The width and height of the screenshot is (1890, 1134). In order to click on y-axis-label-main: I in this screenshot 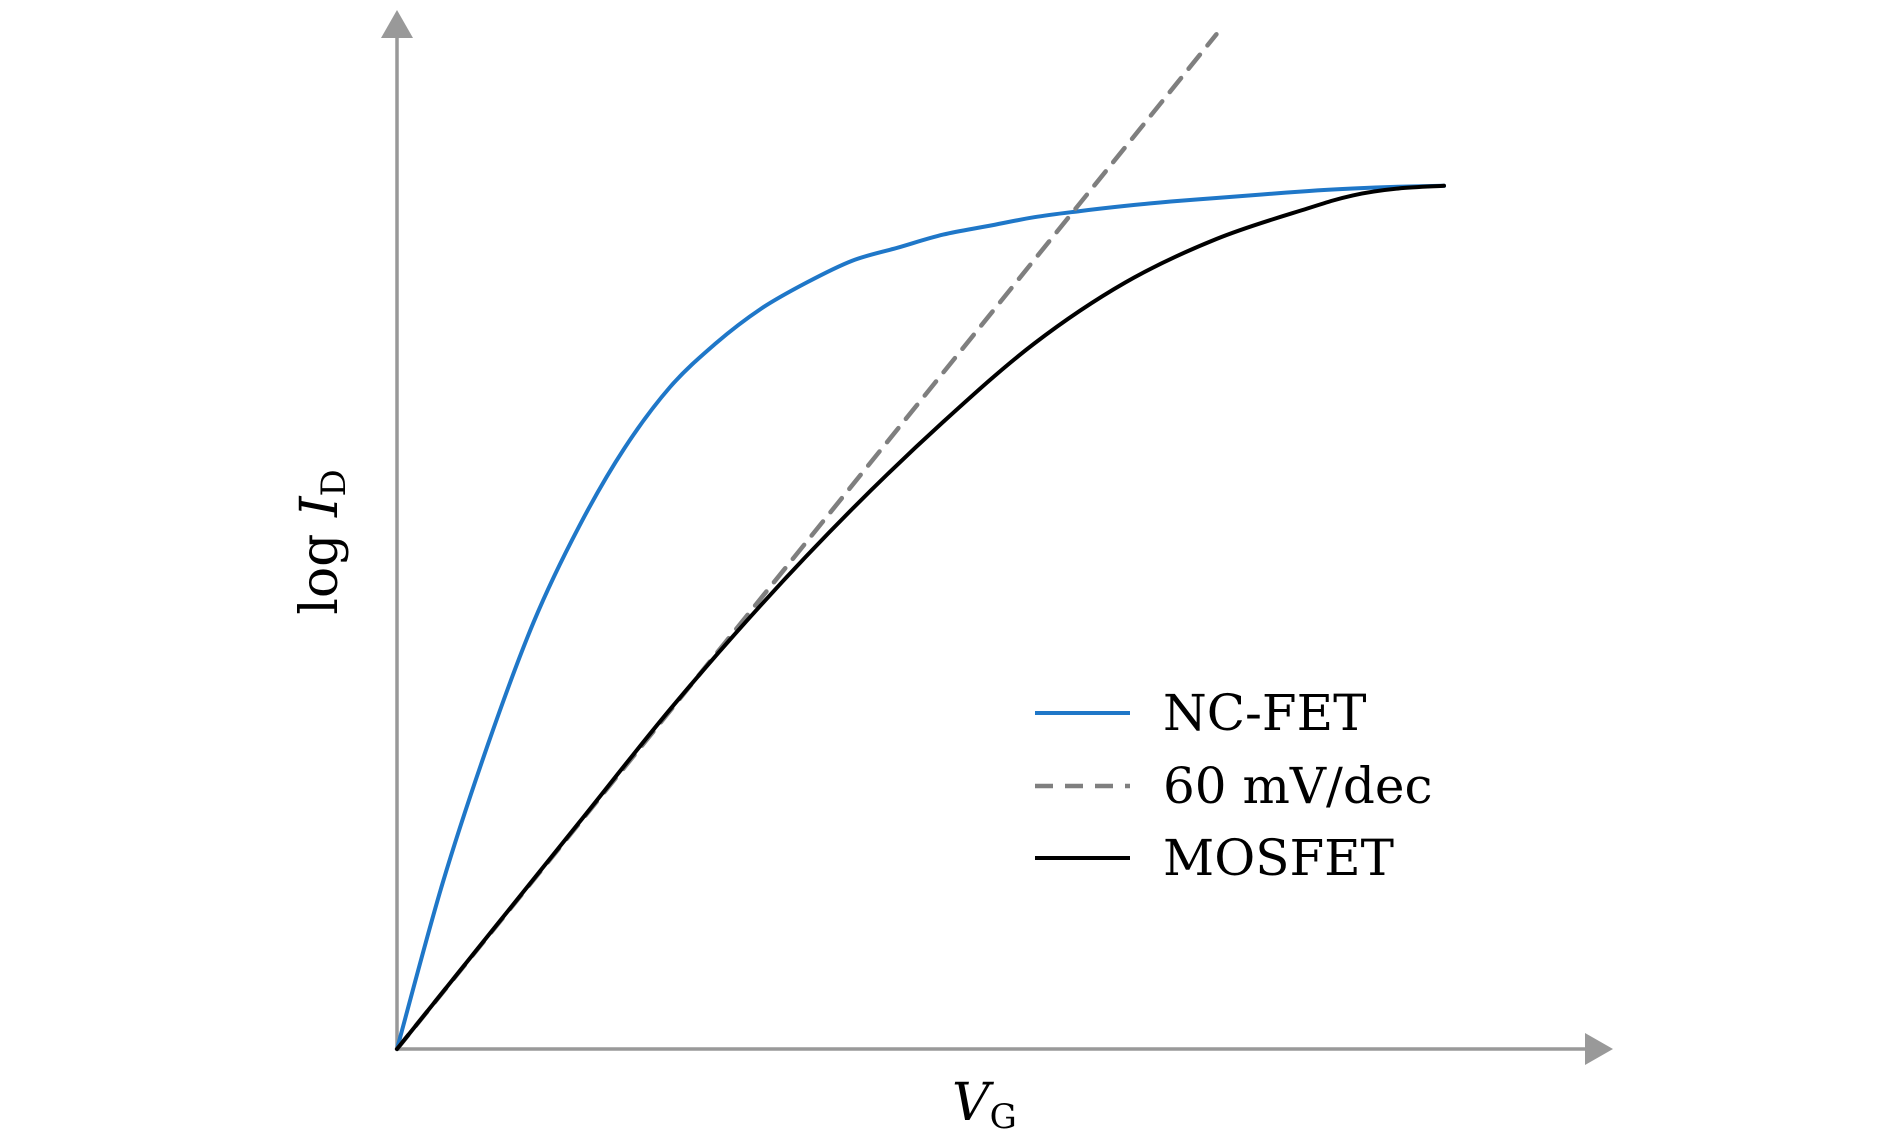, I will do `click(320, 506)`.